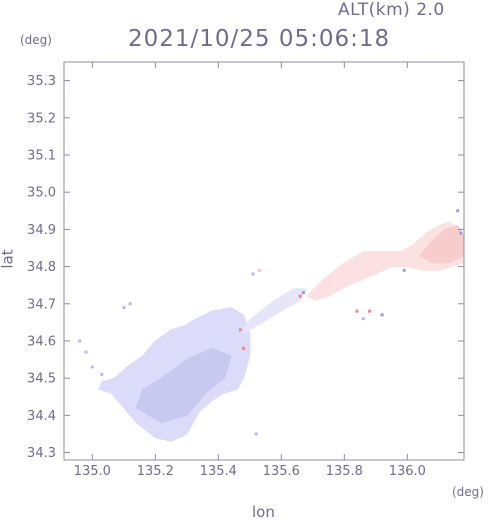 The image size is (491, 521). What do you see at coordinates (41, 230) in the screenshot?
I see `y-tick-label: 34.9` at bounding box center [41, 230].